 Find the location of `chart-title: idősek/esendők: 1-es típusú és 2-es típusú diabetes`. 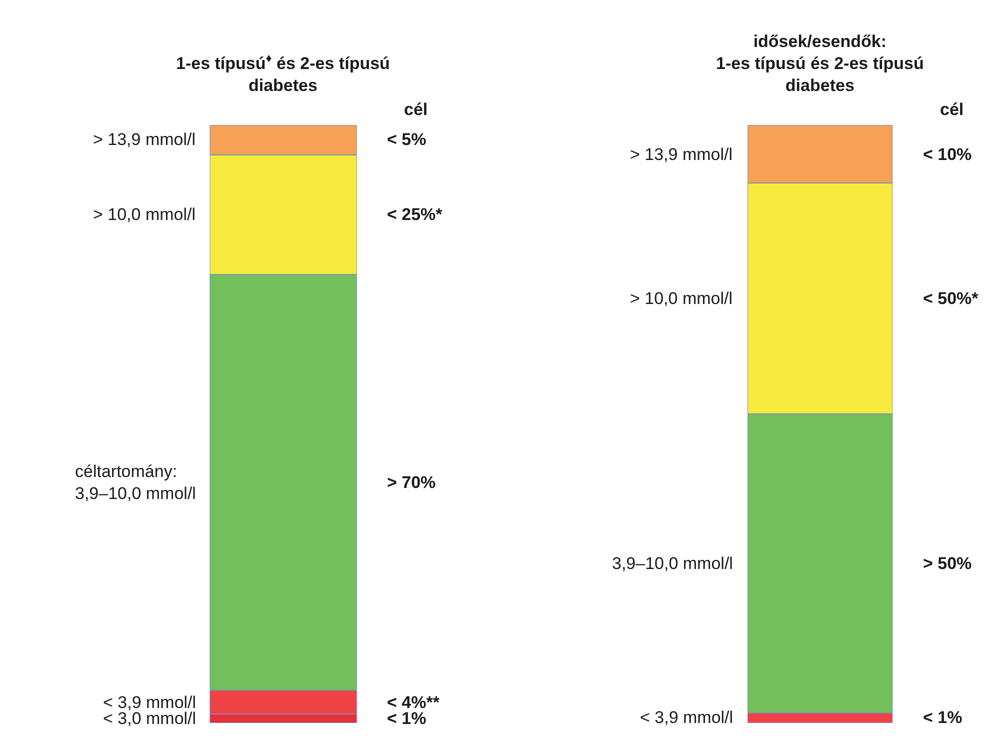

chart-title: idősek/esendők: 1-es típusú és 2-es típusú diabetes is located at coordinates (820, 64).